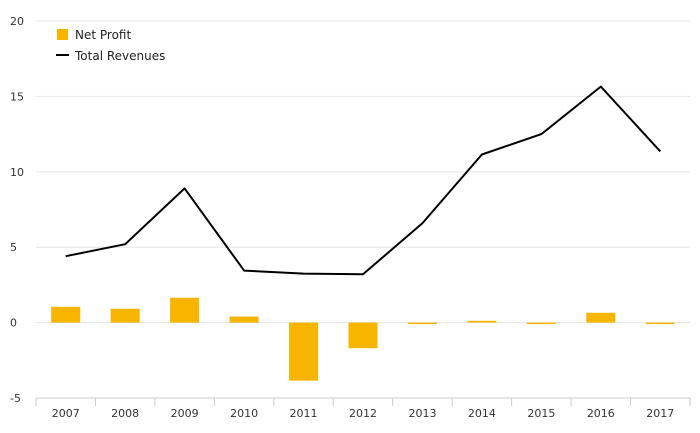 The height and width of the screenshot is (433, 700). I want to click on x-tick-label: 2012, so click(363, 413).